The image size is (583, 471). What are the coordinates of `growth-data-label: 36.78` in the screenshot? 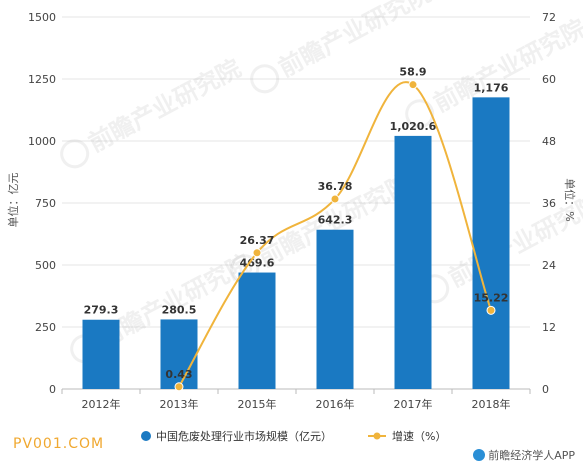 It's located at (335, 186).